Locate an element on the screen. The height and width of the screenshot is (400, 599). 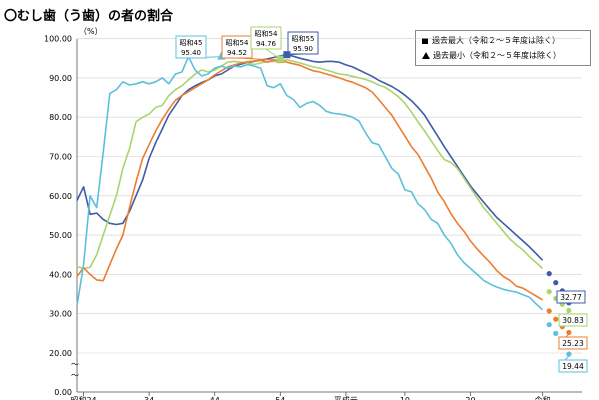
annotation-label: 94.52 is located at coordinates (237, 53).